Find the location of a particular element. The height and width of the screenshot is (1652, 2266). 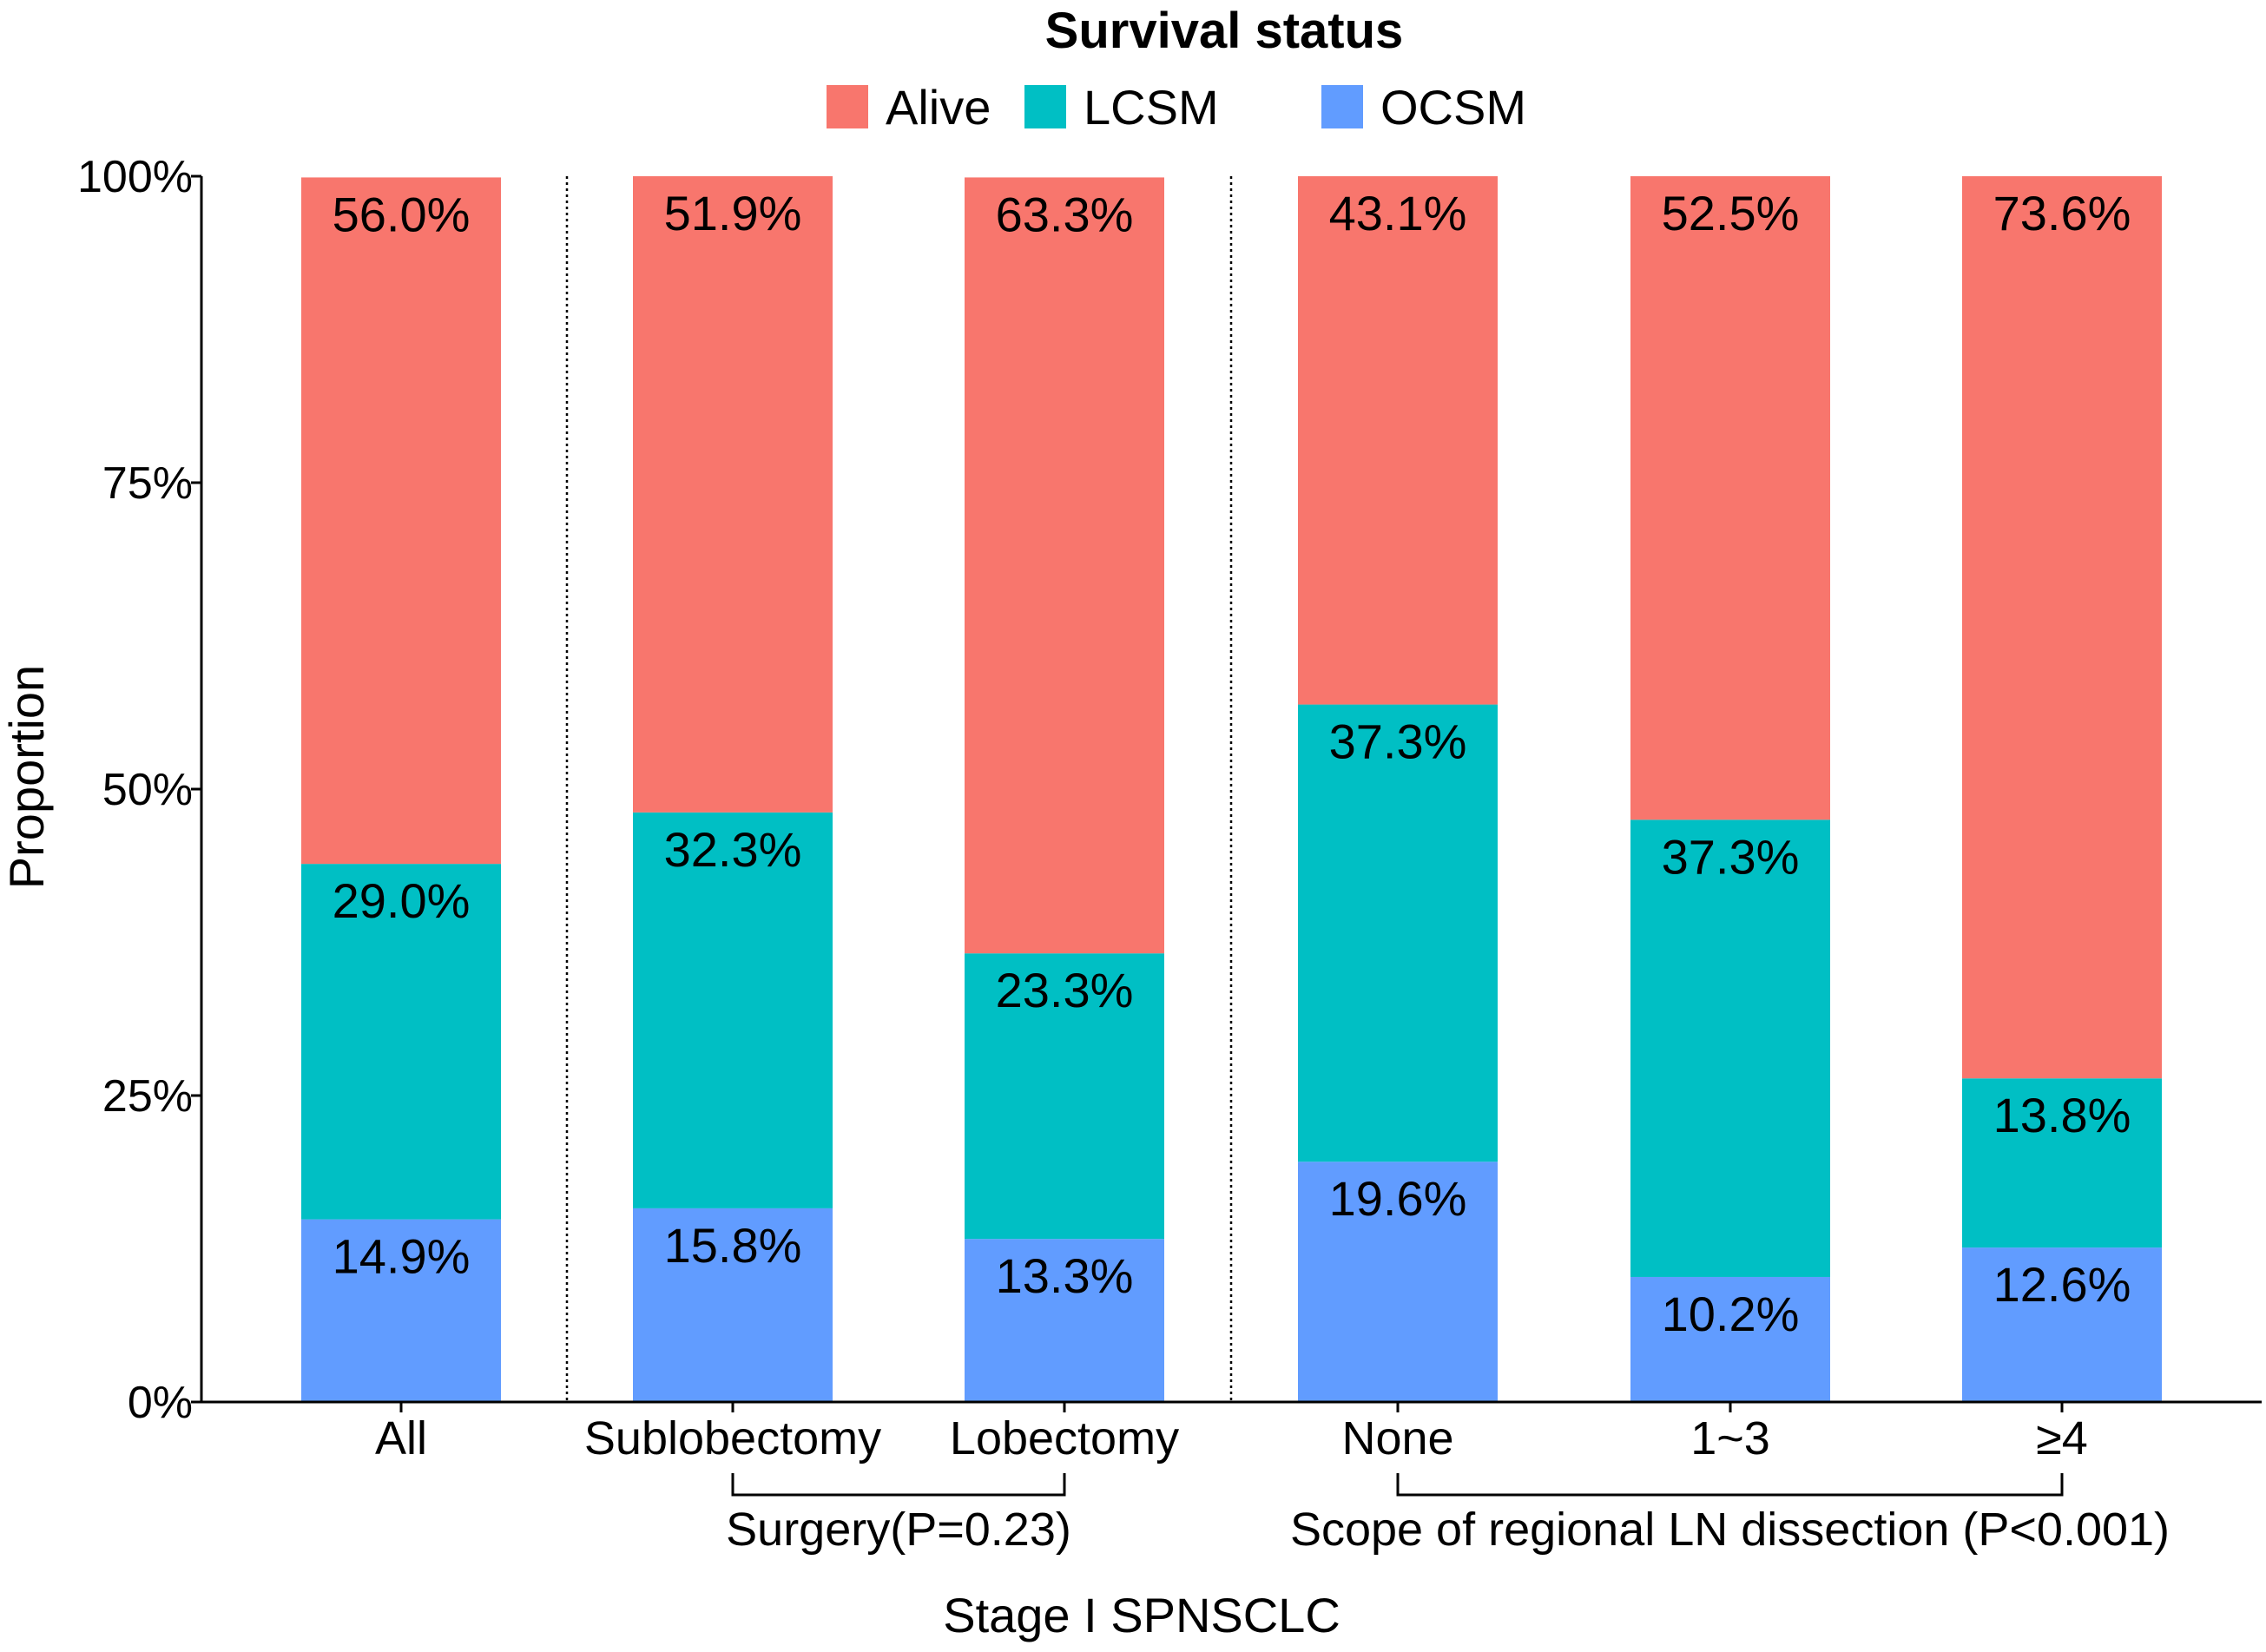

bar-lcsm-sublobectomy is located at coordinates (733, 1010).